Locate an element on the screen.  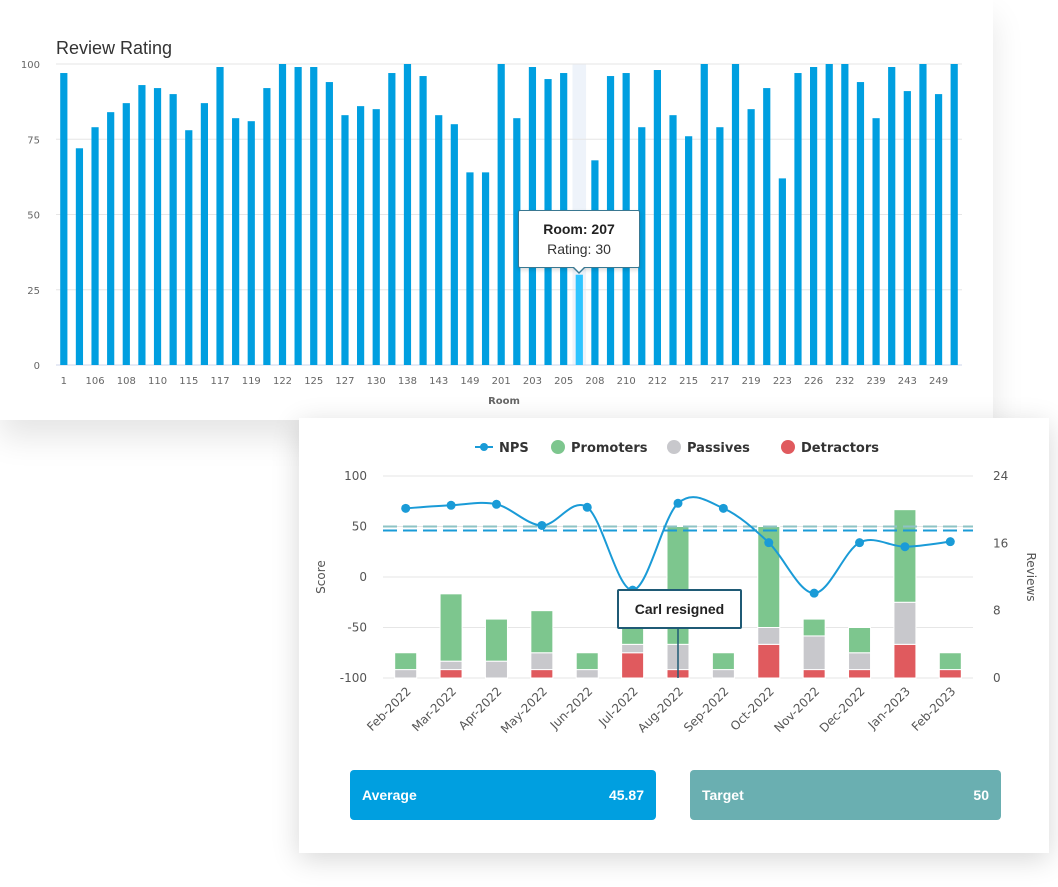
x-tick-label: Jun-2022 is located at coordinates (571, 708).